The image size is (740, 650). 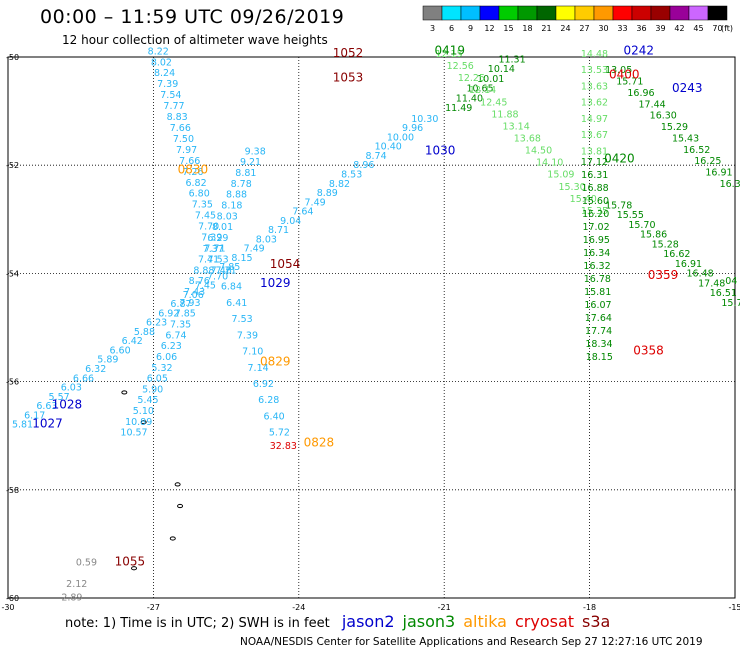 I want to click on colorbar-tick-label: 9, so click(x=470, y=28).